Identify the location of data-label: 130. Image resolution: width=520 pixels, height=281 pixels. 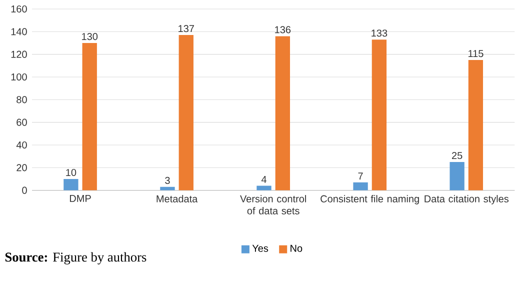
(90, 36).